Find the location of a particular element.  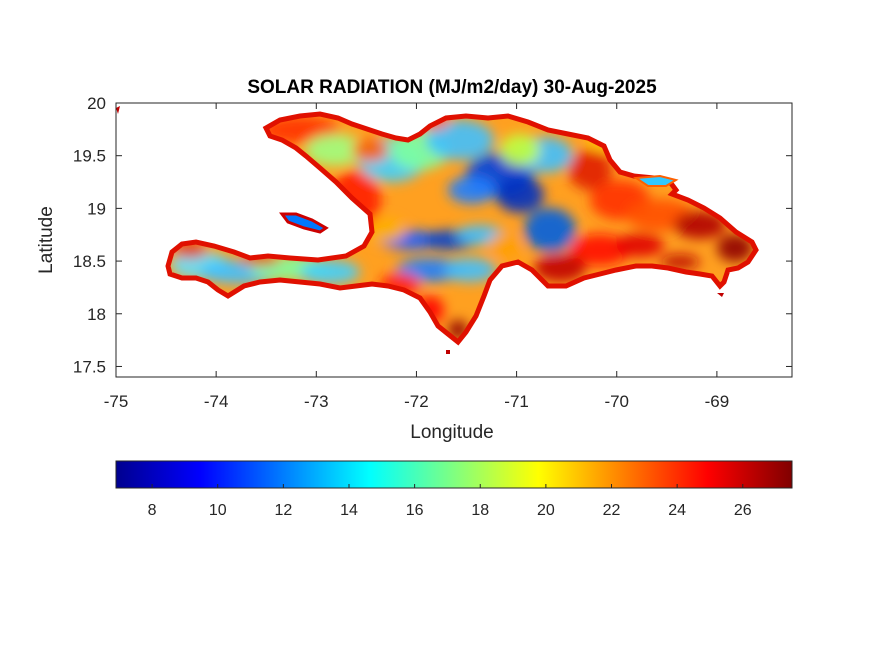

colorbar-ticks: 8 10 12 14 16 18 20 22 24 26 is located at coordinates (450, 501).